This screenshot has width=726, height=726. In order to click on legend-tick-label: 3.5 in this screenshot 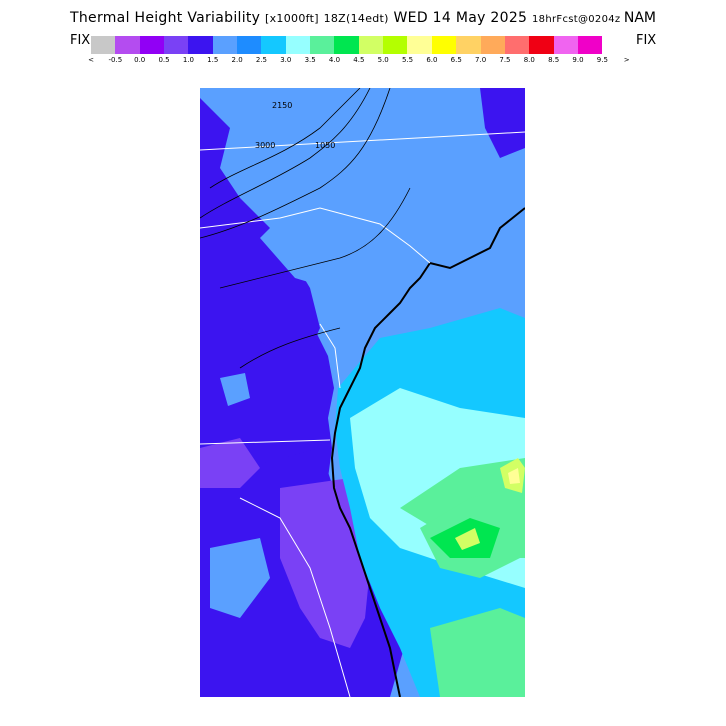, I will do `click(310, 60)`.